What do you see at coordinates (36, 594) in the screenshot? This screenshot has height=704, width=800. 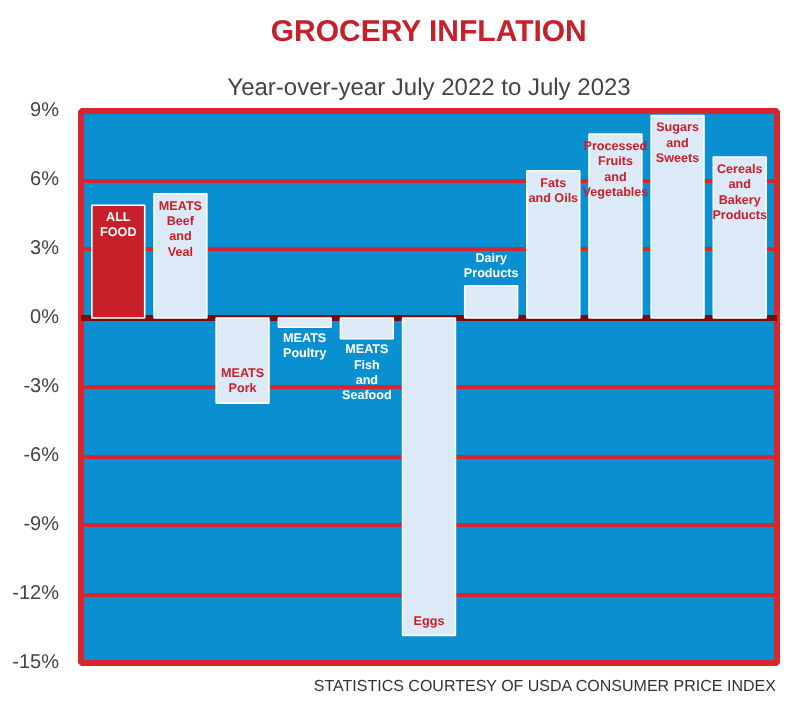 I see `y-tick-label: -12%` at bounding box center [36, 594].